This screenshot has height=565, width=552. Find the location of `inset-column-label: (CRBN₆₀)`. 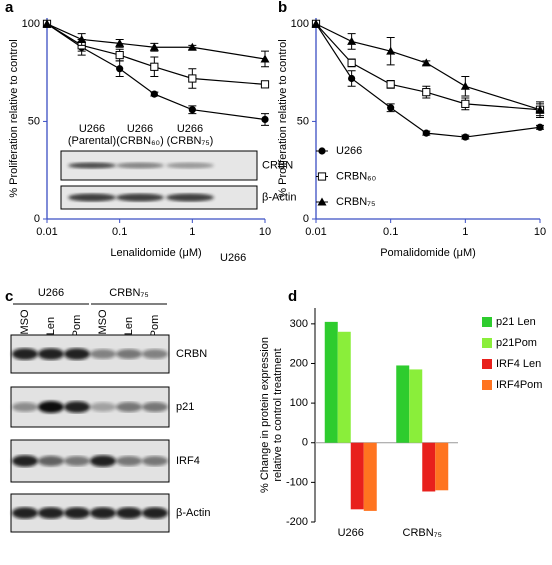

inset-column-label: (CRBN₆₀) is located at coordinates (140, 141).